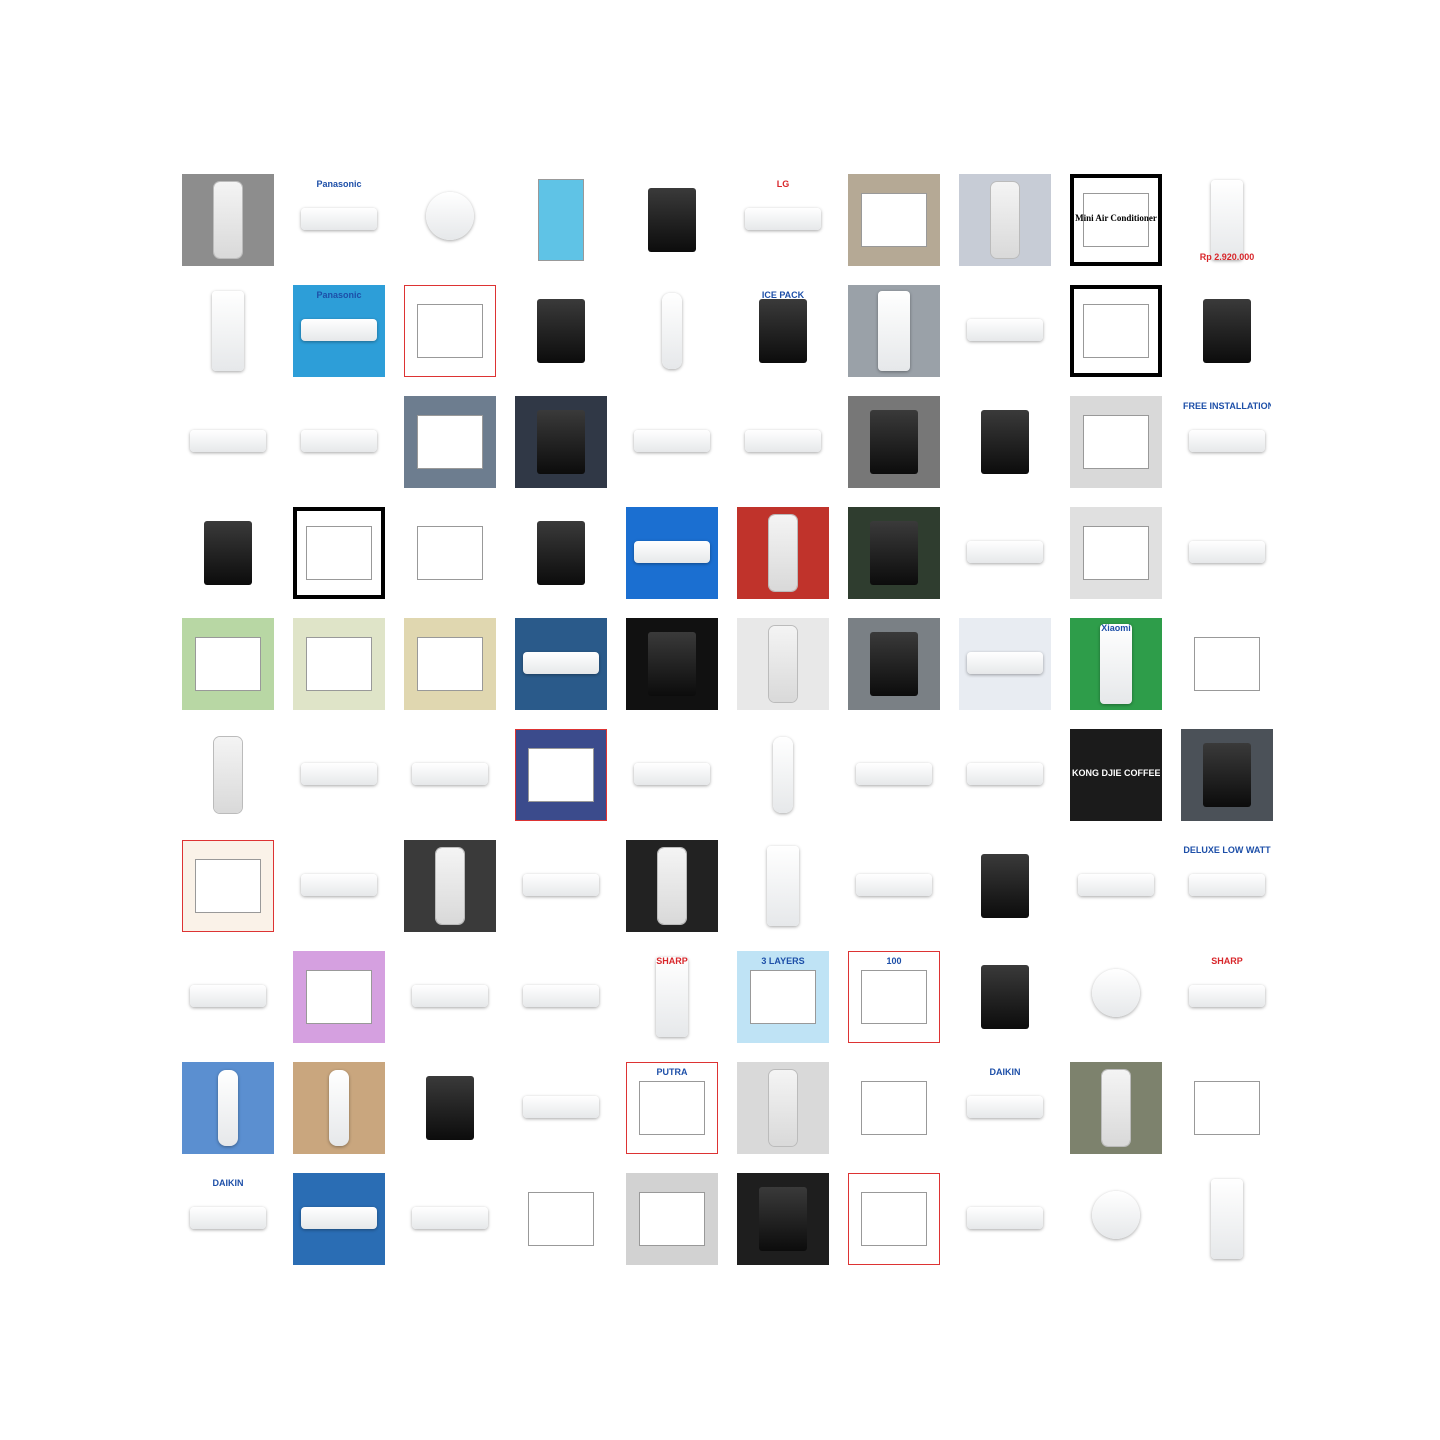 This screenshot has width=1440, height=1440. I want to click on thumbnail-dispenser, so click(1005, 442).